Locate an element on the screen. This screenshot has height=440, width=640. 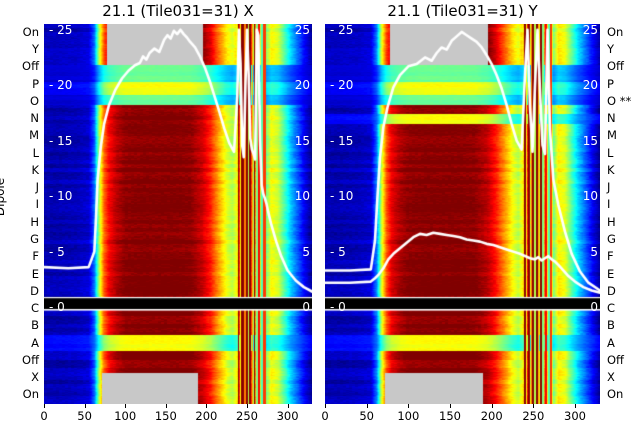
category-tick-left-12: G is located at coordinates (34, 238).